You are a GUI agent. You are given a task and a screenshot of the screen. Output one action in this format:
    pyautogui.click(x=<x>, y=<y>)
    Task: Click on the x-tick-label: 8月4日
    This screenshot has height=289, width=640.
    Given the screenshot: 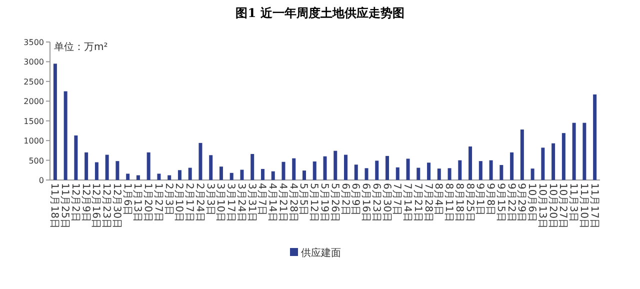 What is the action you would take?
    pyautogui.click(x=438, y=199)
    